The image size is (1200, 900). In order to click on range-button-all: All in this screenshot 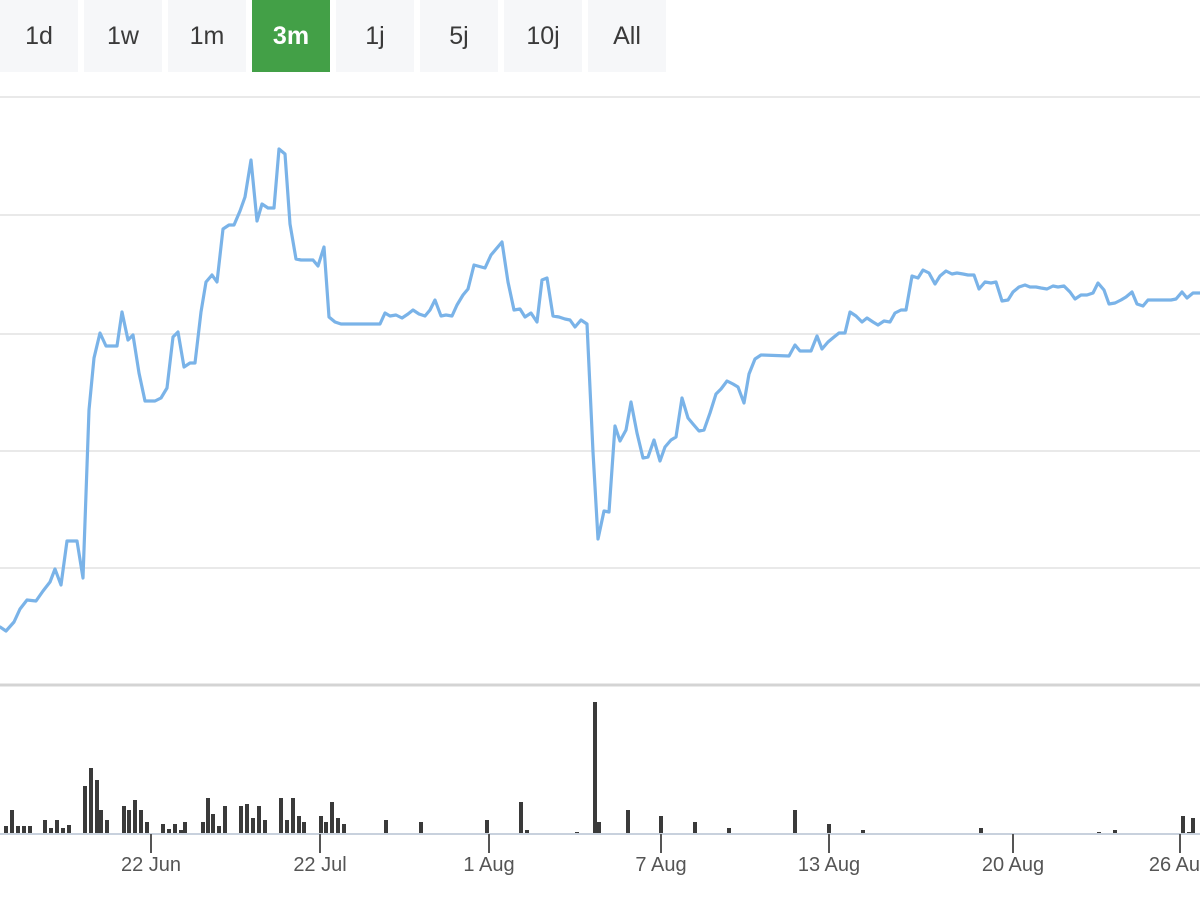, I will do `click(627, 36)`.